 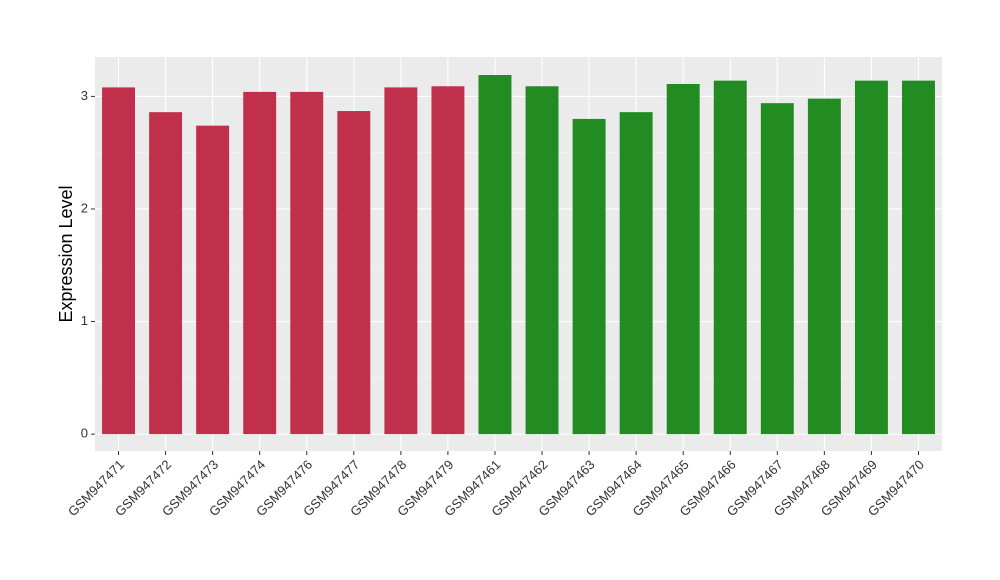 I want to click on y-tick-label: 2, so click(x=84, y=207).